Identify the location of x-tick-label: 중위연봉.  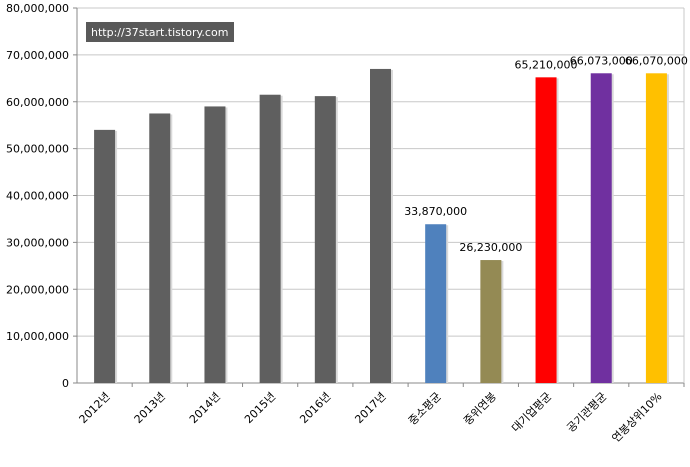
(480, 409).